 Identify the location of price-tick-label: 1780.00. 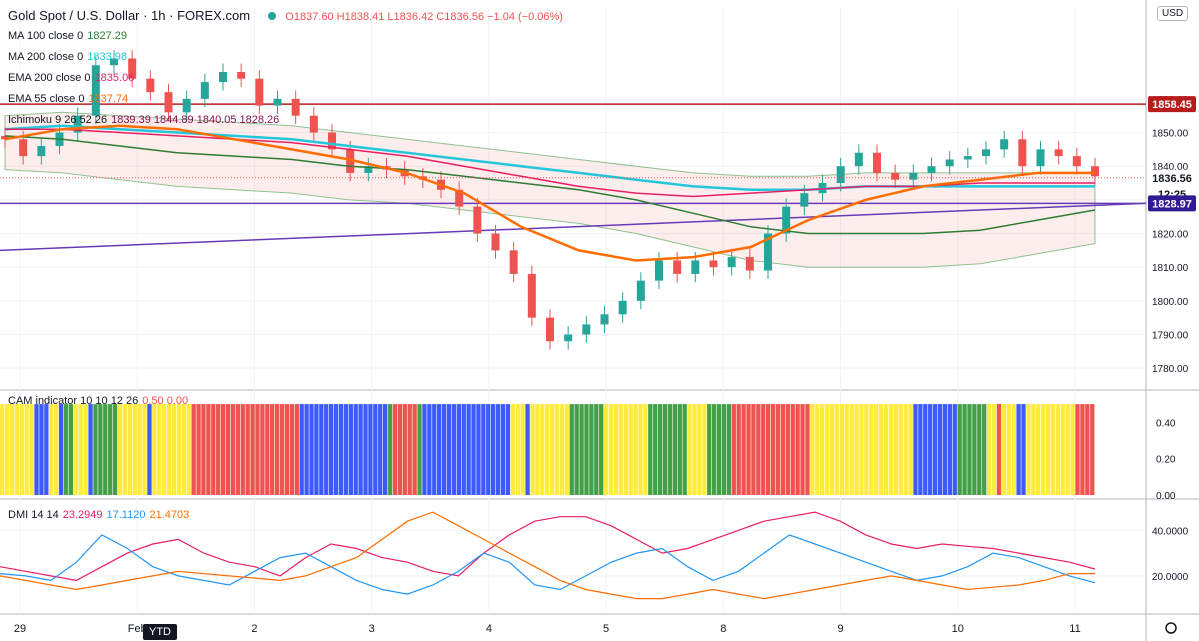
(1170, 369).